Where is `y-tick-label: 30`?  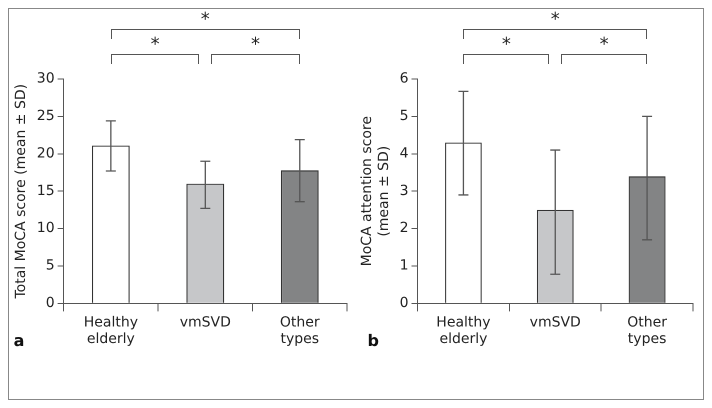 y-tick-label: 30 is located at coordinates (45, 78).